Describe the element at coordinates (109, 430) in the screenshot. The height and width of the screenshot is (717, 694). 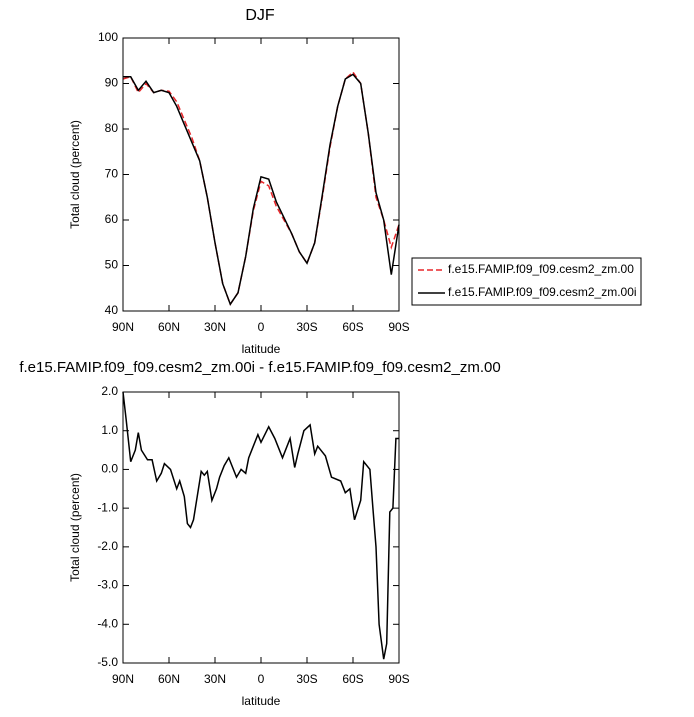
I see `y-tick-label: 1.0` at that location.